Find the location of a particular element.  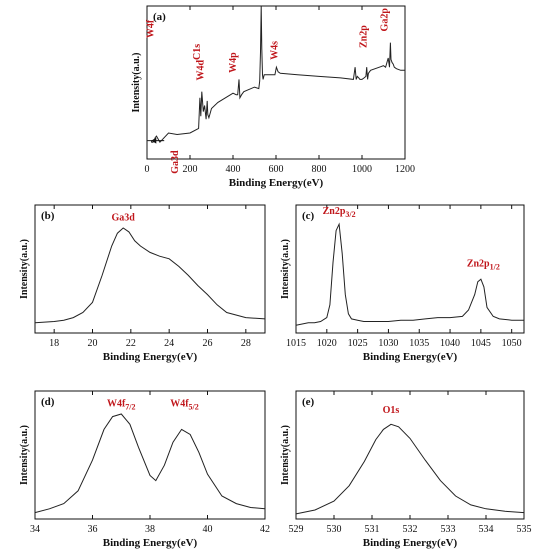

panel-label: (d) is located at coordinates (48, 402).